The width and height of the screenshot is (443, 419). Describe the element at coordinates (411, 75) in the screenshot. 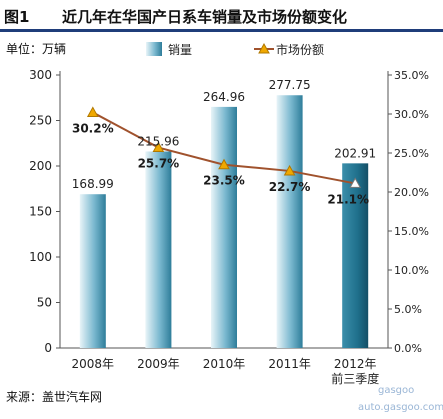

I see `right-axis-tick-label: 35.0%` at that location.